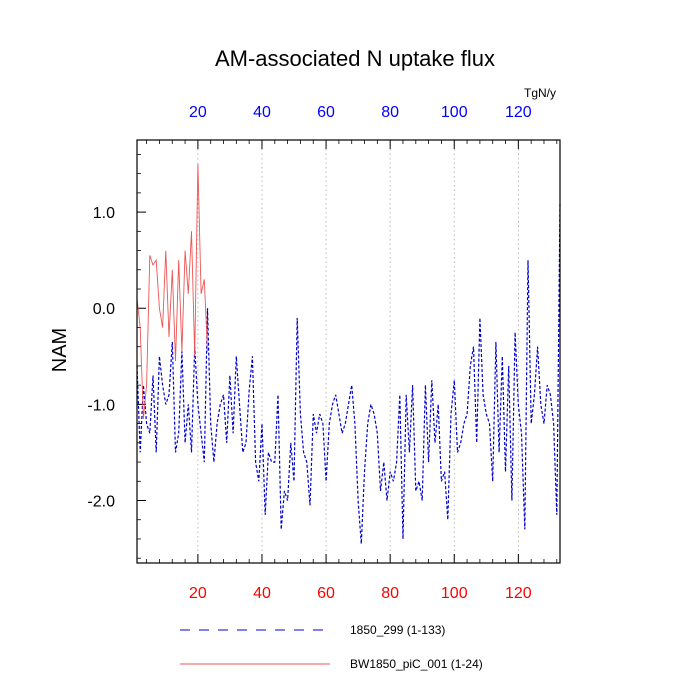 The height and width of the screenshot is (700, 700). I want to click on x-tick-label-top: 20, so click(198, 112).